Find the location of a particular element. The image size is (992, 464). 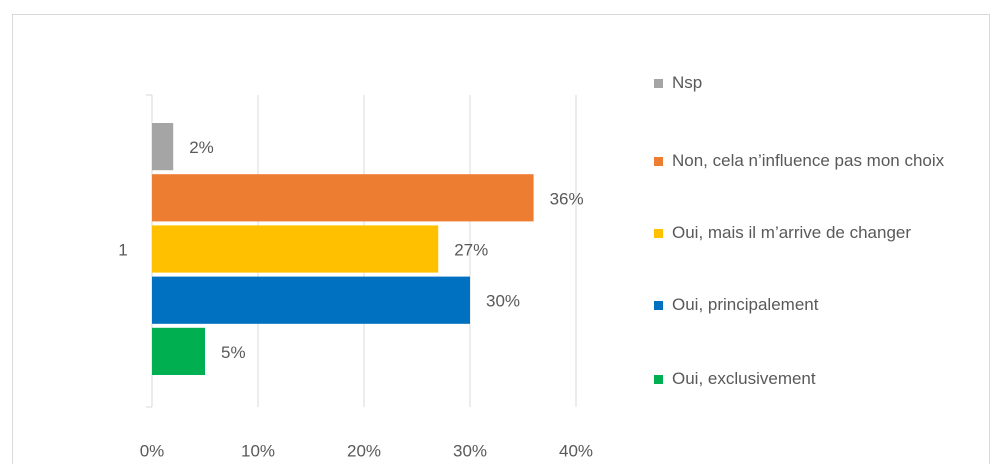

y-tick-label: 1 is located at coordinates (122, 249).